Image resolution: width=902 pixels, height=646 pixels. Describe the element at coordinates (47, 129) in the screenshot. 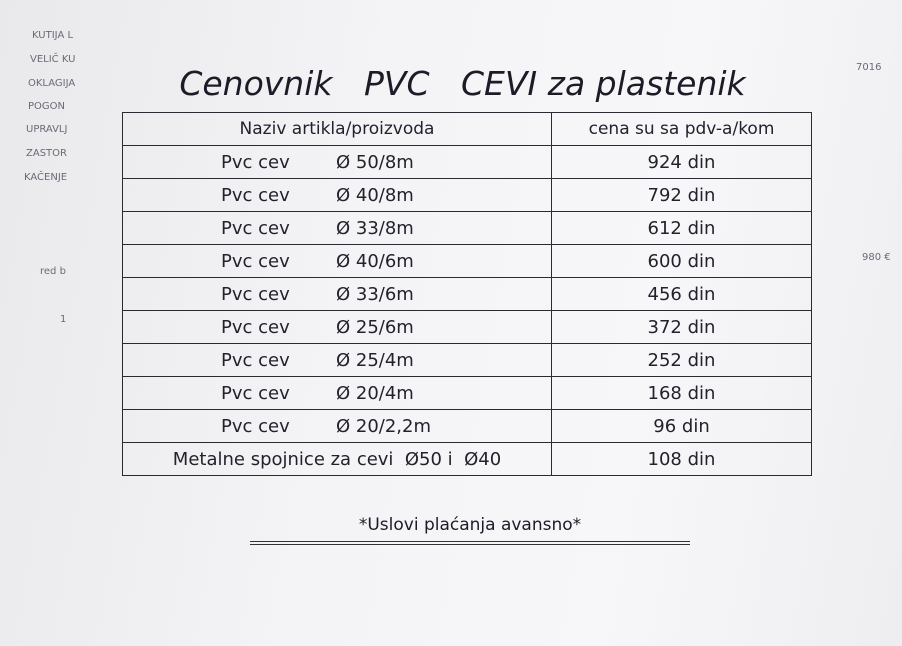

I see `background-text: UPRAVLJ` at that location.